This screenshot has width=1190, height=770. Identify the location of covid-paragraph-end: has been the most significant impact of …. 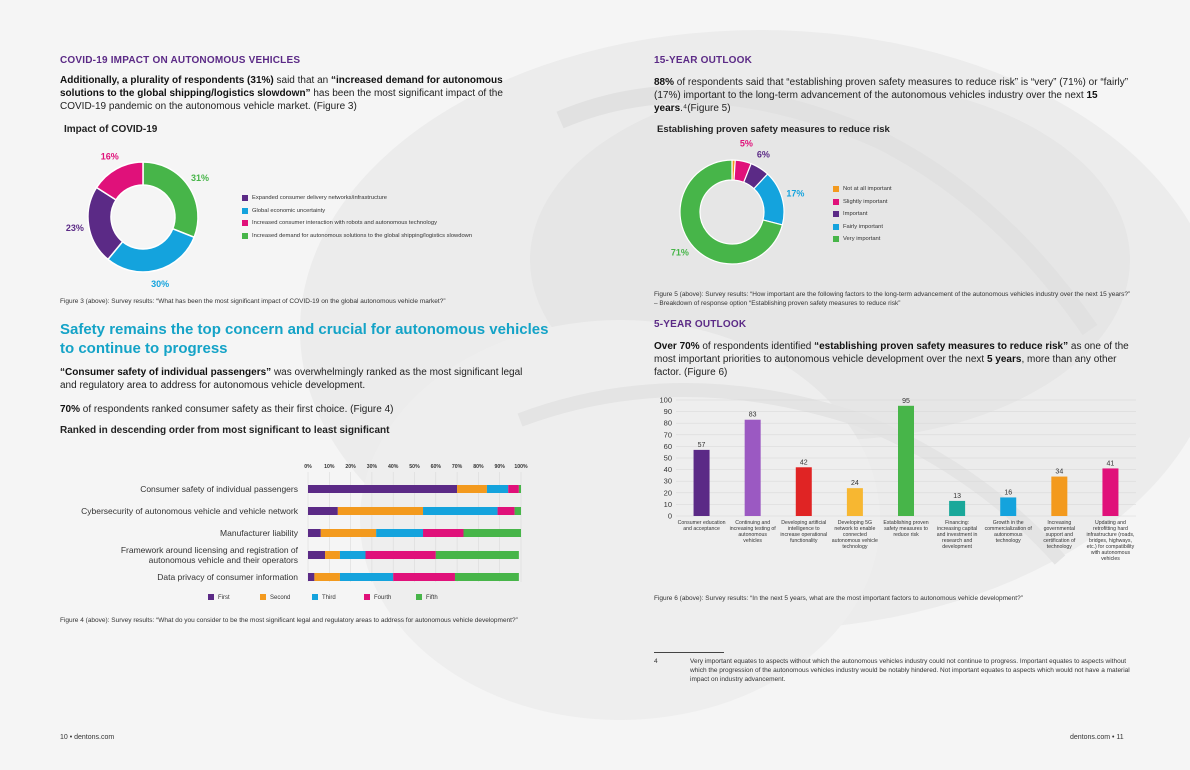
(281, 100).